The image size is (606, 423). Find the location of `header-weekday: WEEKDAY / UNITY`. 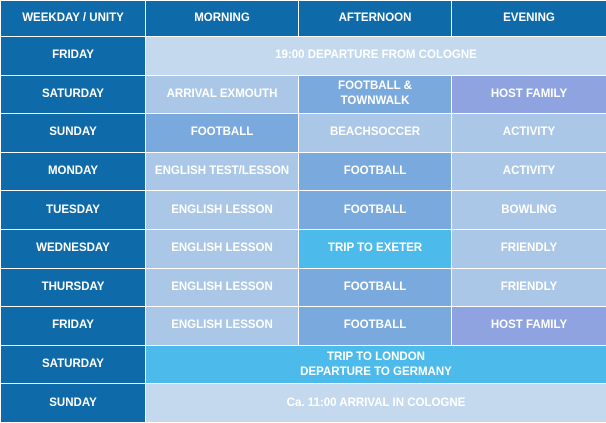

header-weekday: WEEKDAY / UNITY is located at coordinates (73, 19).